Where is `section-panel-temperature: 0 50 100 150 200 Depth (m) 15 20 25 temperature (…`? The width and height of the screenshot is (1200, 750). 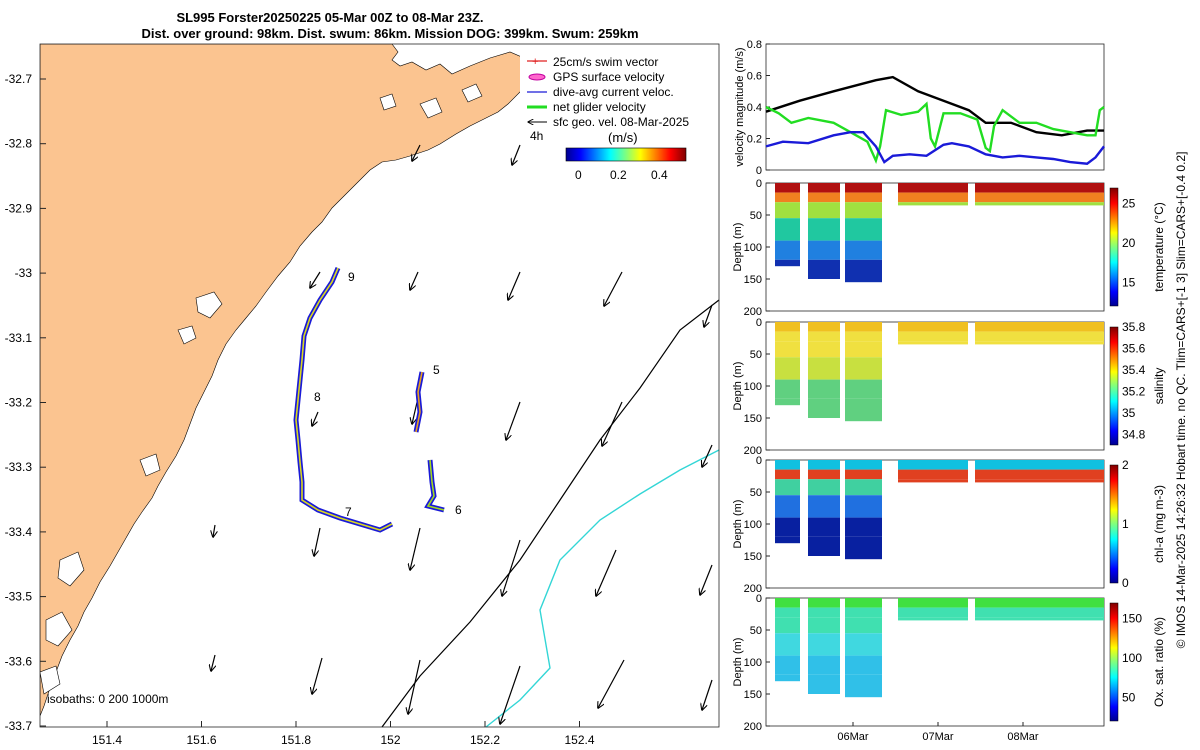
section-panel-temperature: 0 50 100 150 200 Depth (m) 15 20 25 temperature (… is located at coordinates (949, 248).